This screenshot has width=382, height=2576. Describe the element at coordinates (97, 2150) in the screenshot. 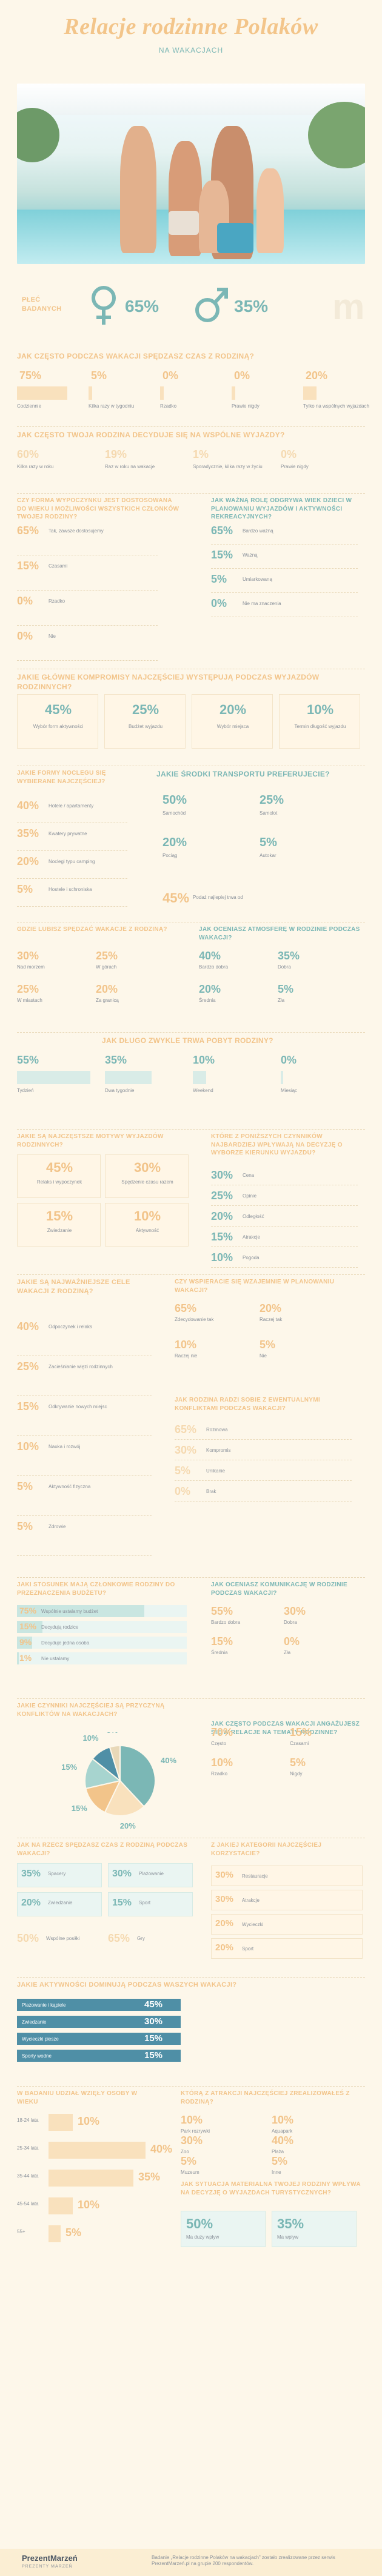

I see `q23-bar` at that location.